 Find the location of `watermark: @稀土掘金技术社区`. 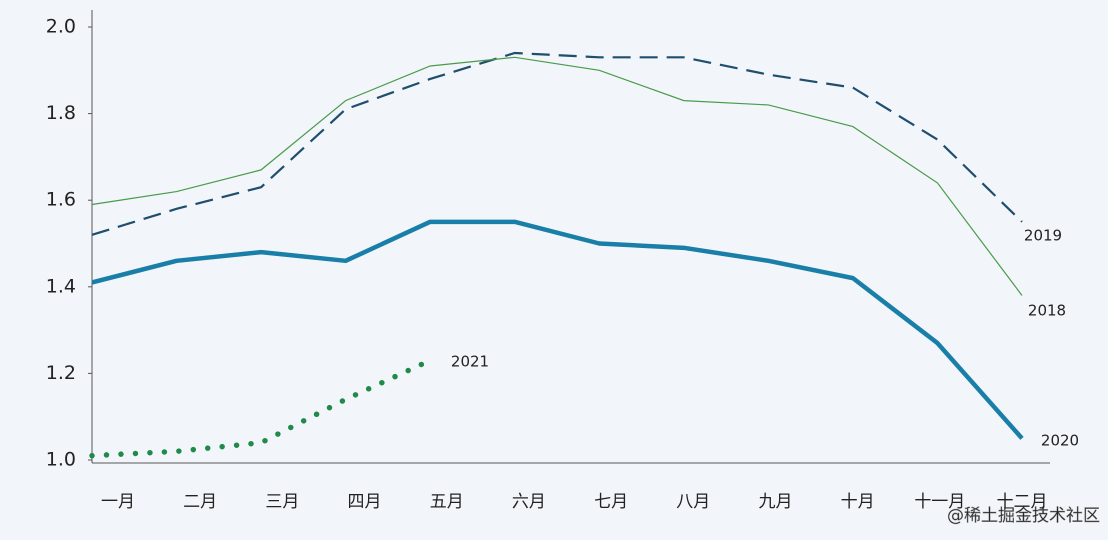

watermark: @稀土掘金技术社区 is located at coordinates (1023, 516).